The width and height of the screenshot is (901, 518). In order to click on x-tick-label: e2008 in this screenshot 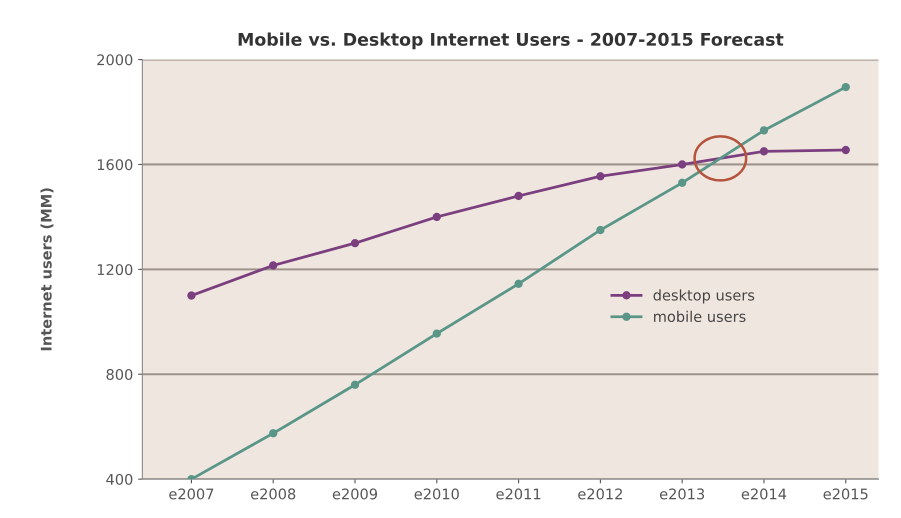, I will do `click(273, 494)`.